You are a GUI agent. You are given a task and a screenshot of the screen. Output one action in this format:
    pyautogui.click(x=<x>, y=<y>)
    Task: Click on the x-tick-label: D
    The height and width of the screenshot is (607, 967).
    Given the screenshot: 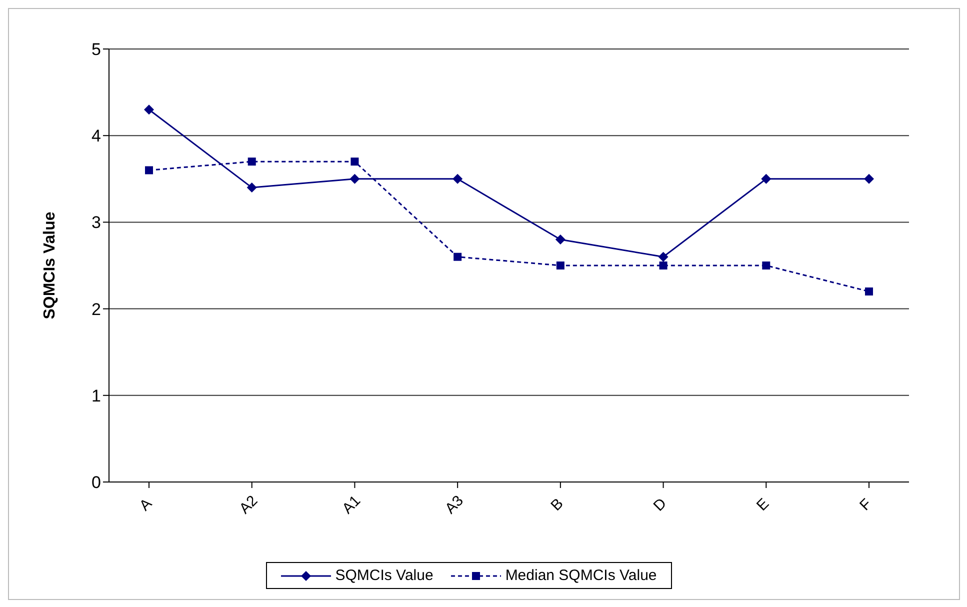 What is the action you would take?
    pyautogui.click(x=660, y=504)
    